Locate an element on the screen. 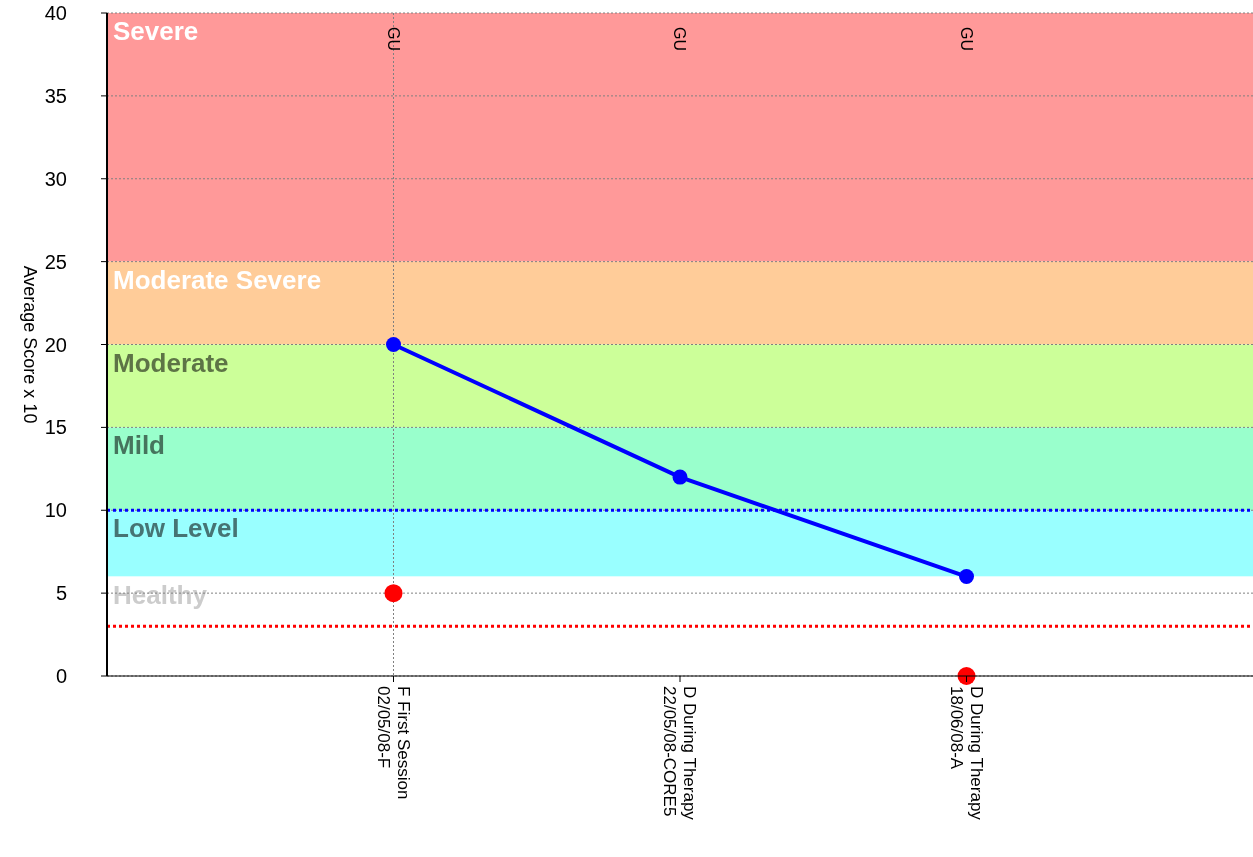  y-tick-label: 20 is located at coordinates (55, 344).